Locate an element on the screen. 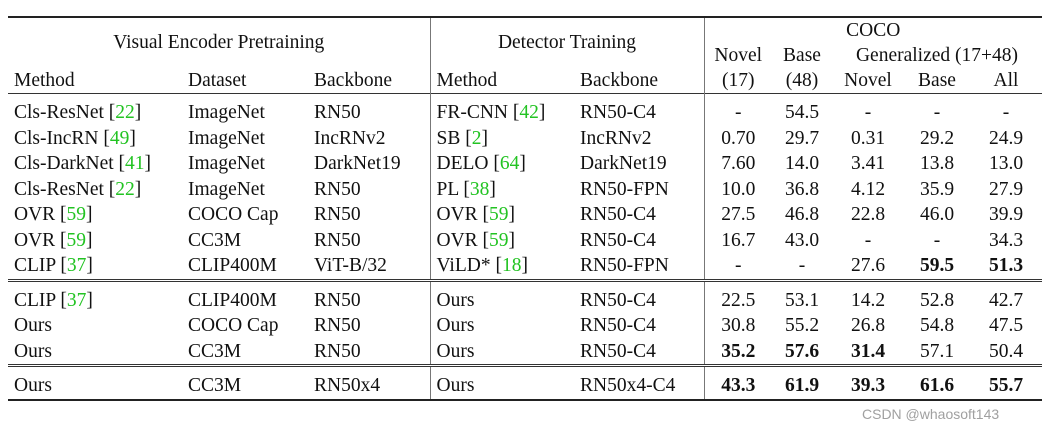  base-cell: 46.8 is located at coordinates (802, 215).